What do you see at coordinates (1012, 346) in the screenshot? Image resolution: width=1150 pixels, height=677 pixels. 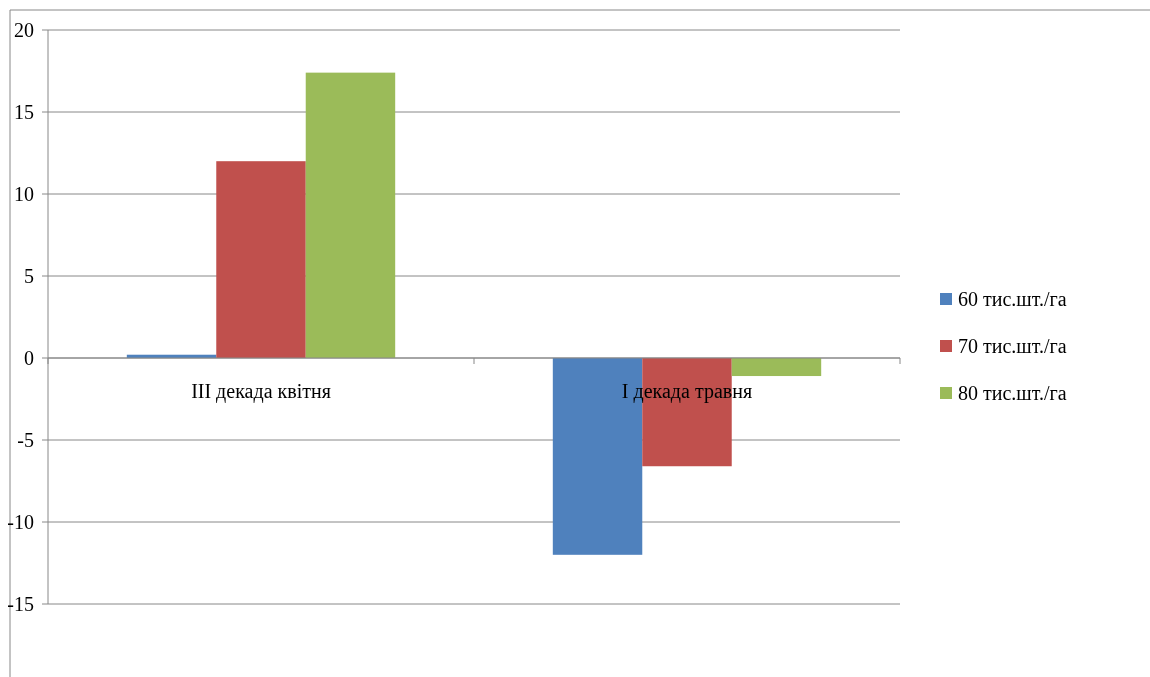 I see `legend-label: 70 тис.шт./га` at bounding box center [1012, 346].